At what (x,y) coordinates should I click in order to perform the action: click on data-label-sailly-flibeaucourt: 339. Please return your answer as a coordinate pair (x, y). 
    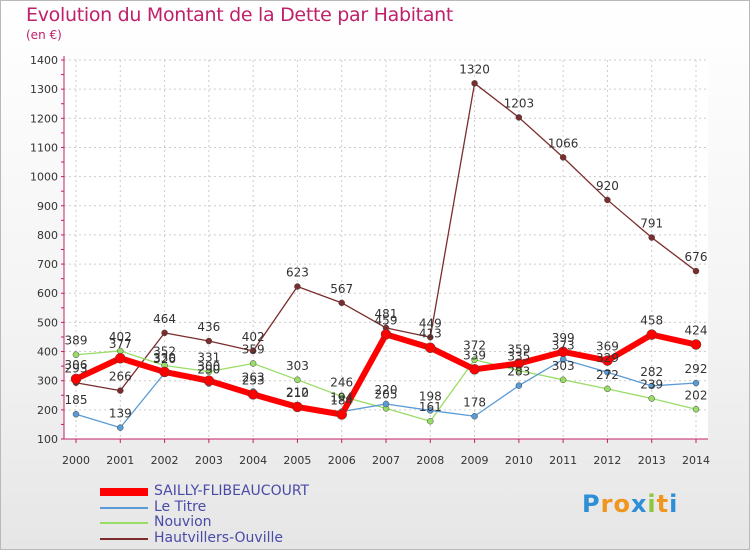
    Looking at the image, I should click on (474, 355).